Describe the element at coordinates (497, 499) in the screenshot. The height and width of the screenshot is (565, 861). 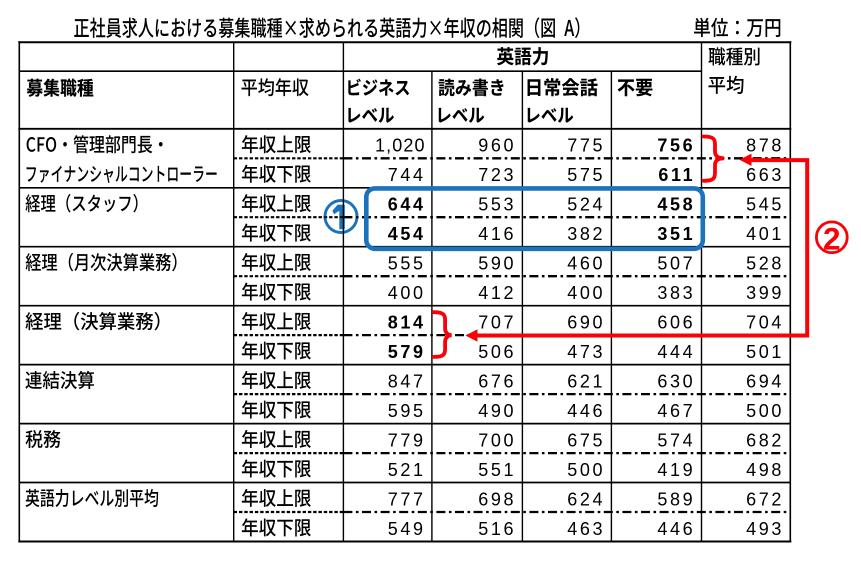
I see `svg-text: 698` at that location.